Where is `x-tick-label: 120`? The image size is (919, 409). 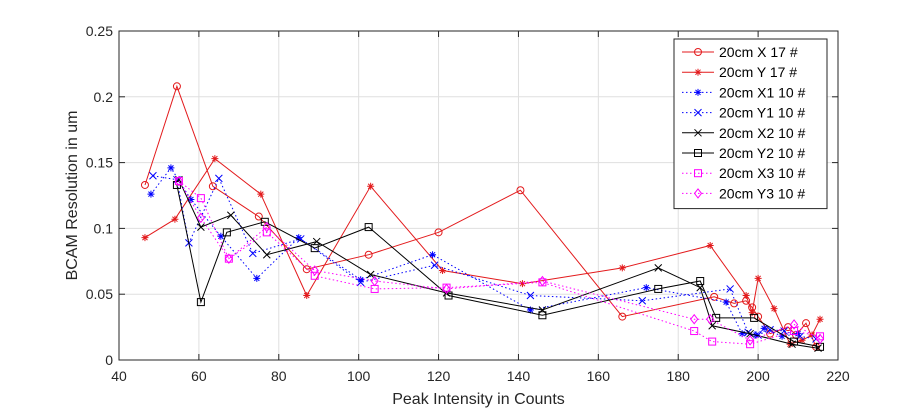 x-tick-label: 120 is located at coordinates (439, 376).